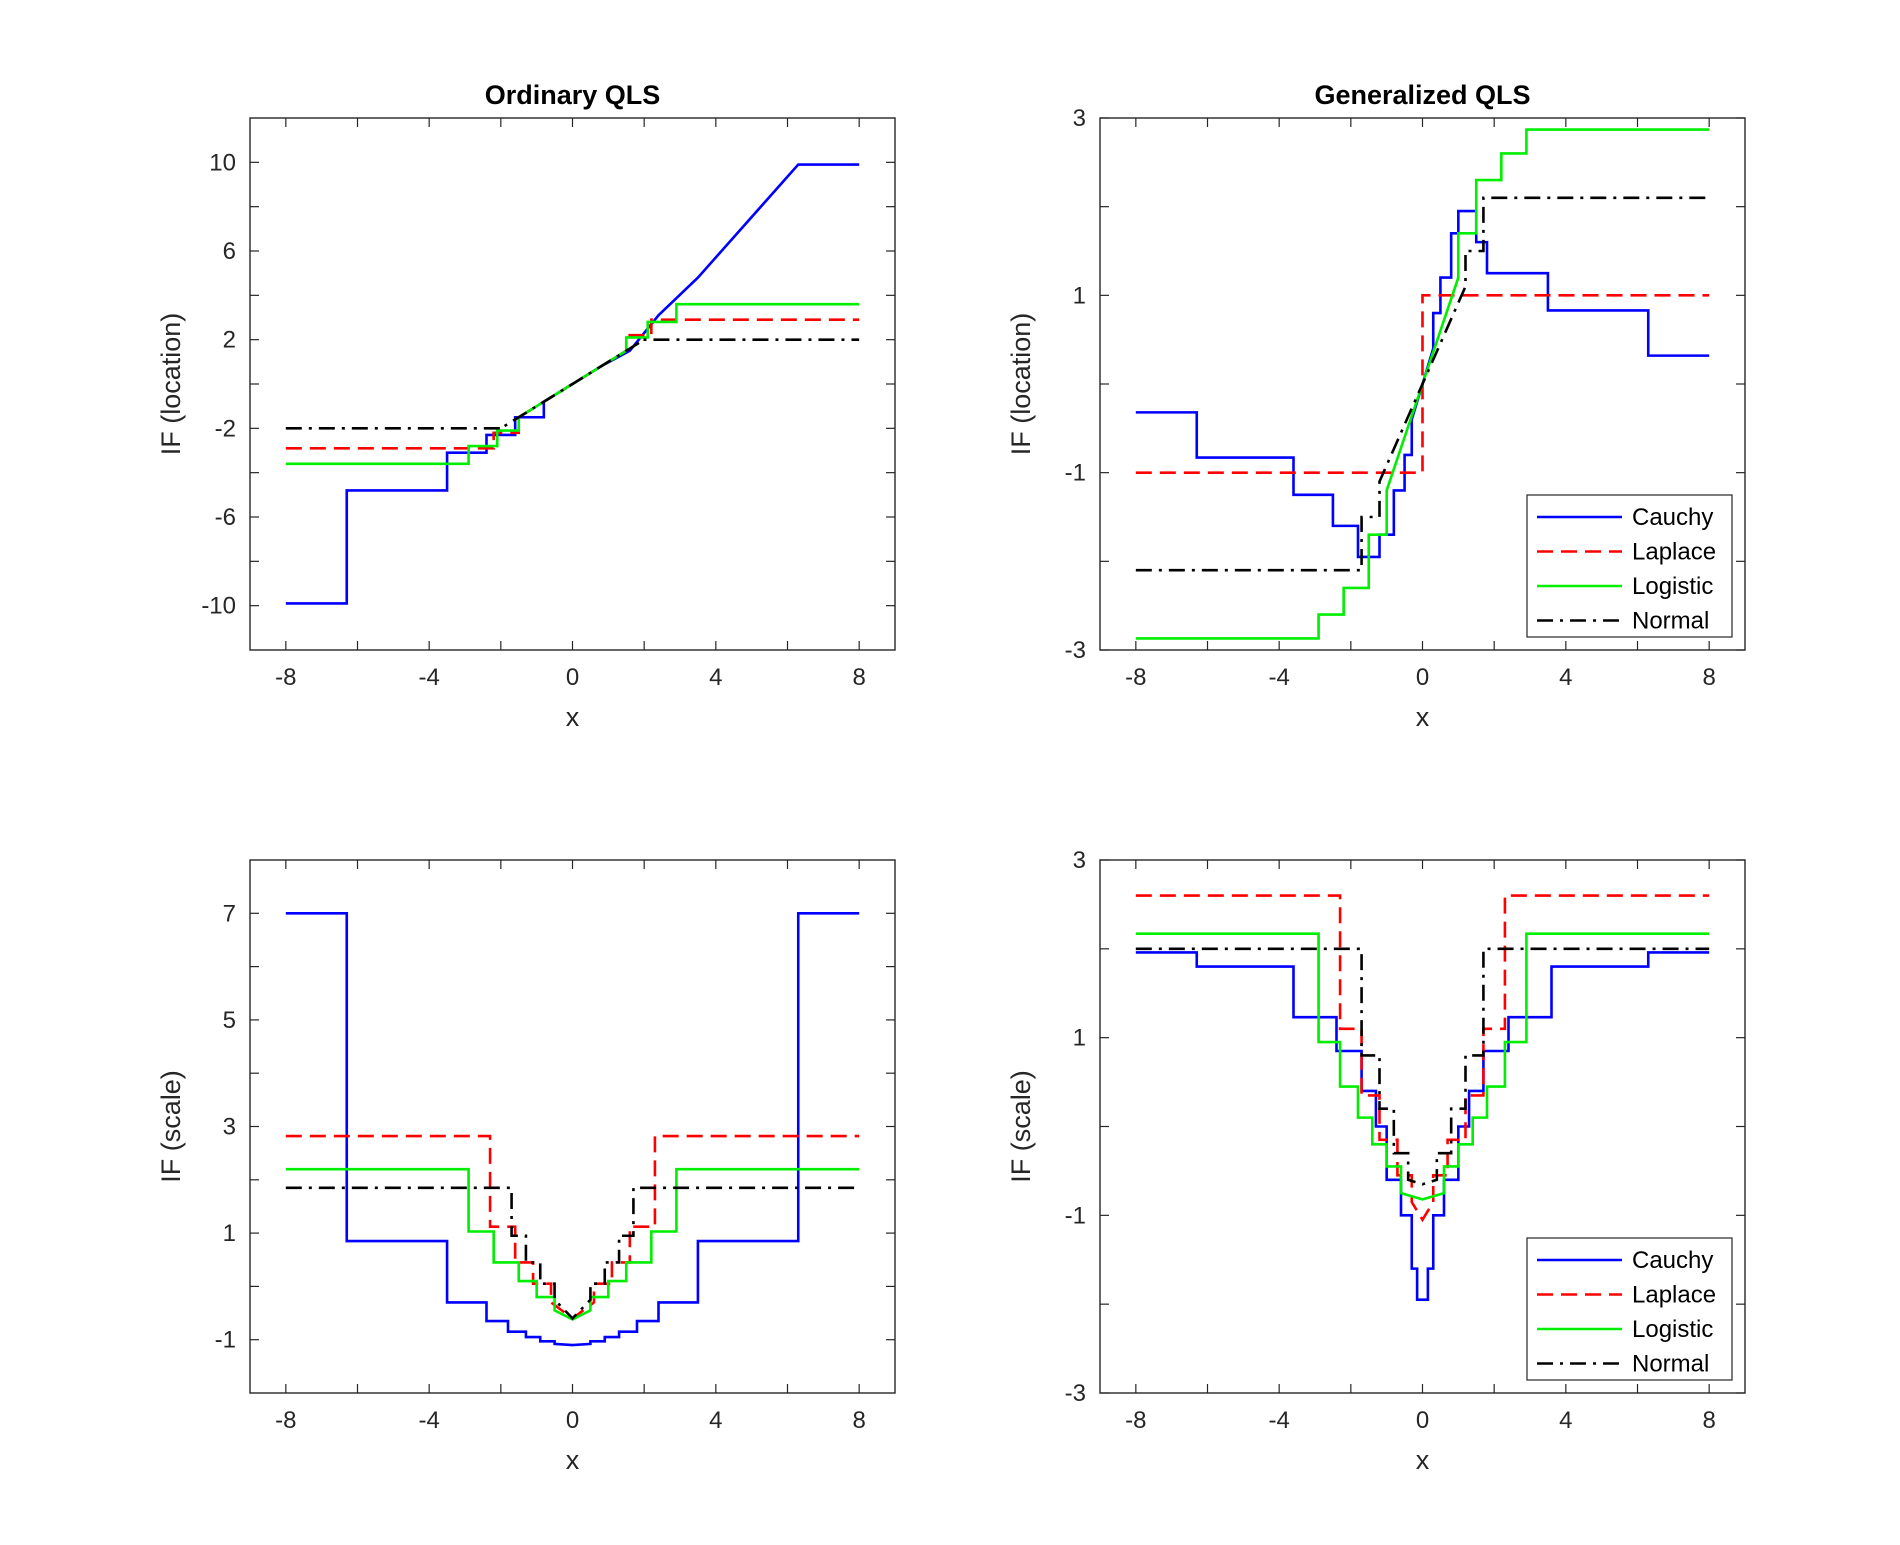 The image size is (1900, 1545). Describe the element at coordinates (229, 913) in the screenshot. I see `y-tick-label: 7` at that location.